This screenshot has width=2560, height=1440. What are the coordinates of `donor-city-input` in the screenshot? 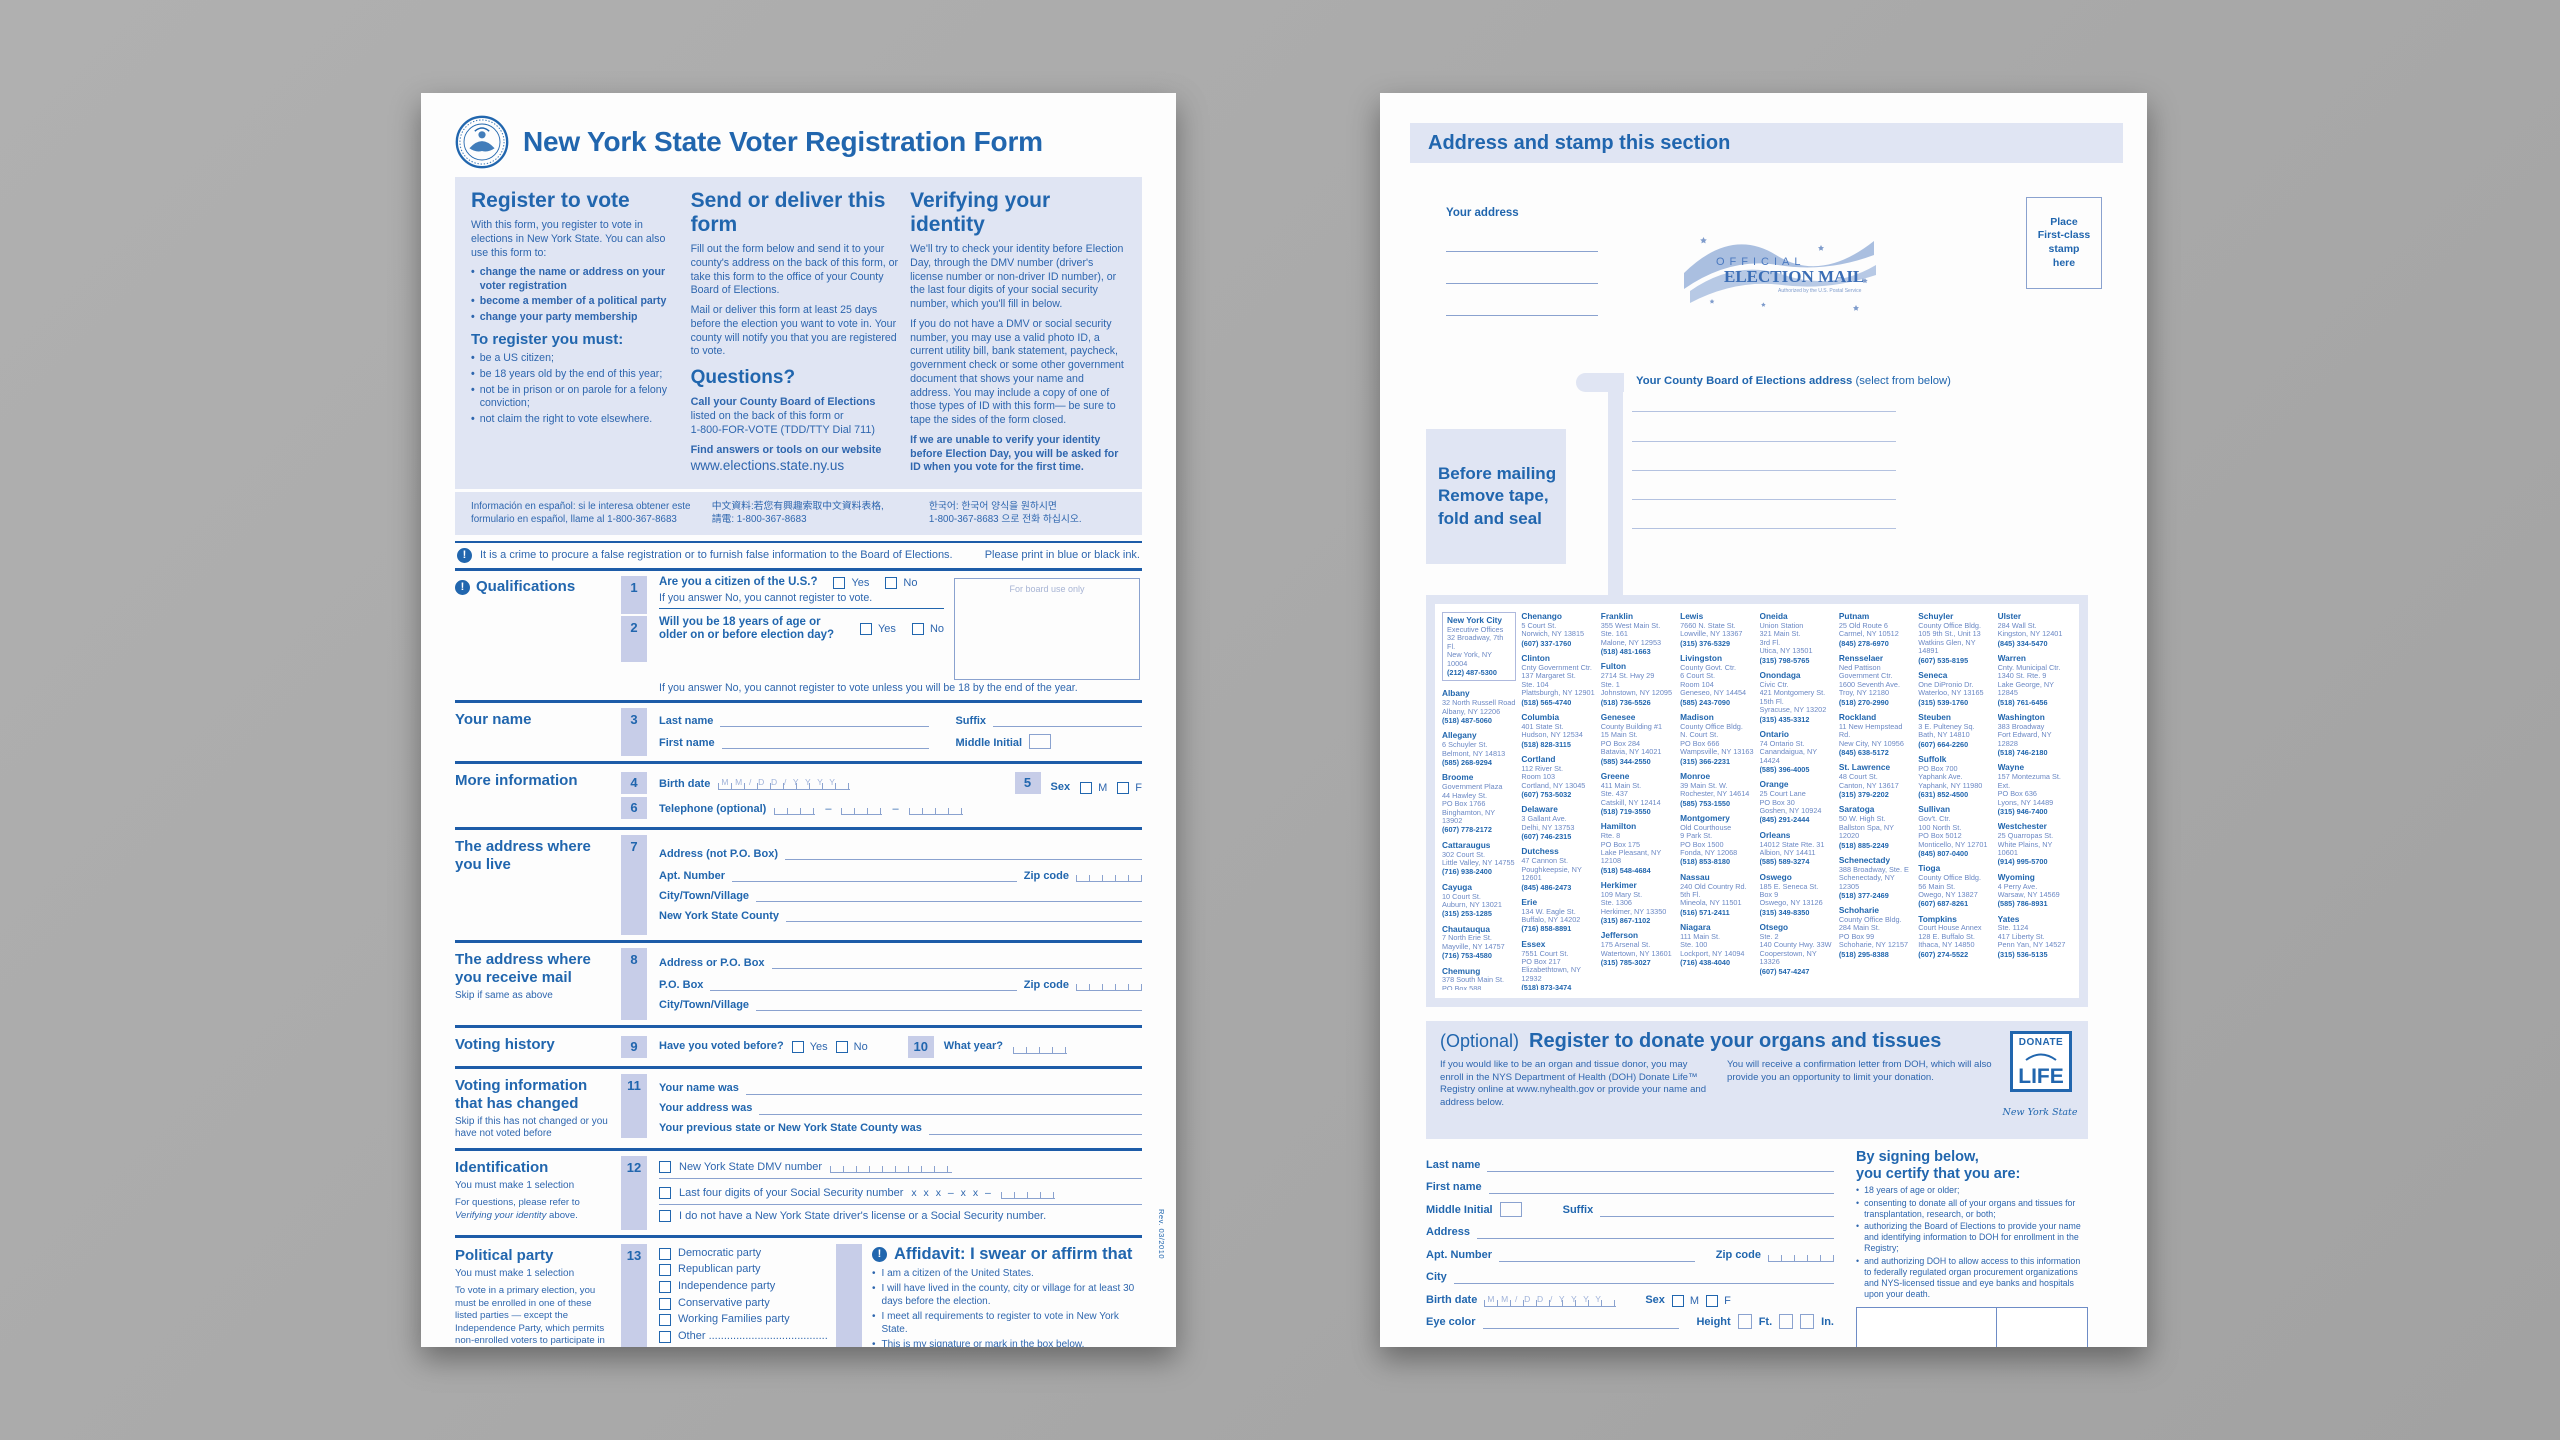 It's located at (1643, 1277).